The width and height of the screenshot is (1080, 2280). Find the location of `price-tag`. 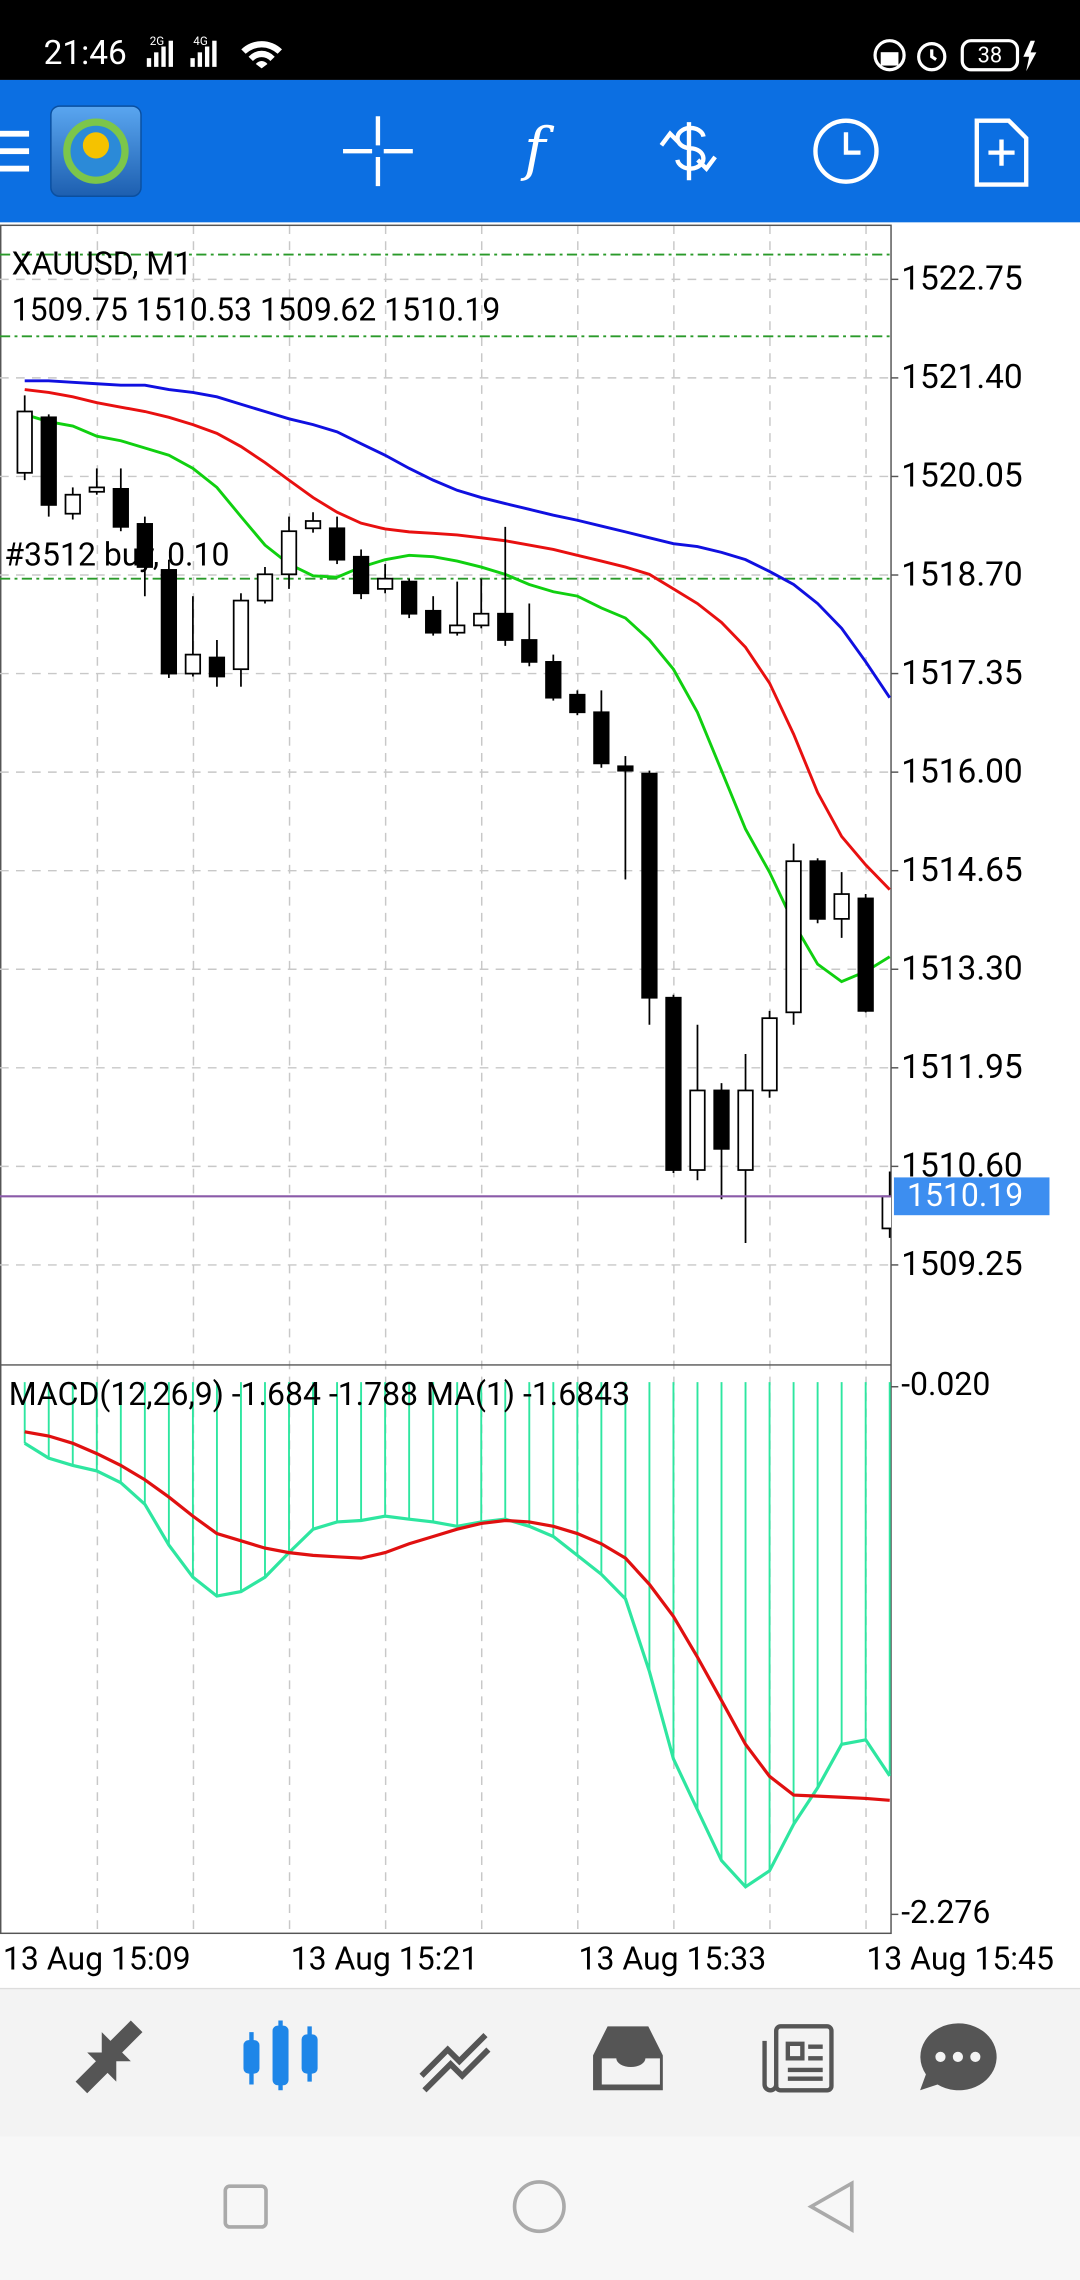

price-tag is located at coordinates (971, 1196).